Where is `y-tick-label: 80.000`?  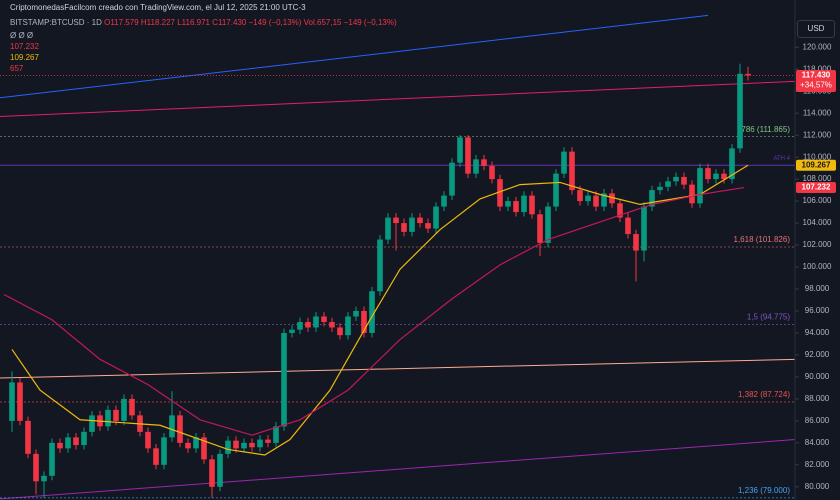 y-tick-label: 80.000 is located at coordinates (817, 486).